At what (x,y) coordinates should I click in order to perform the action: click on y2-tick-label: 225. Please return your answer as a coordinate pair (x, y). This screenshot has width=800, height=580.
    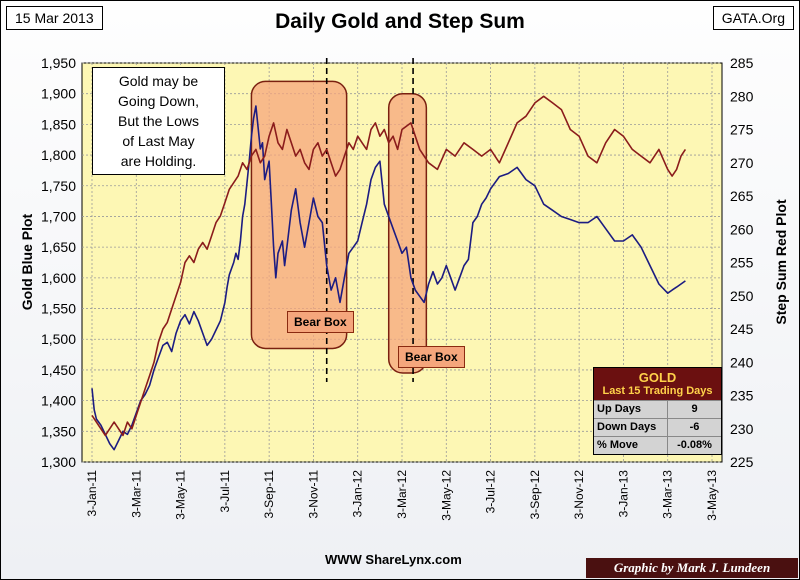
    Looking at the image, I should click on (742, 462).